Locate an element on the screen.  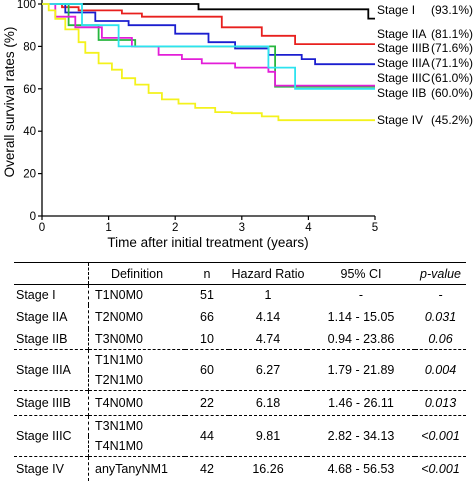
ci-cell: 2.82 - 34.13 is located at coordinates (361, 436).